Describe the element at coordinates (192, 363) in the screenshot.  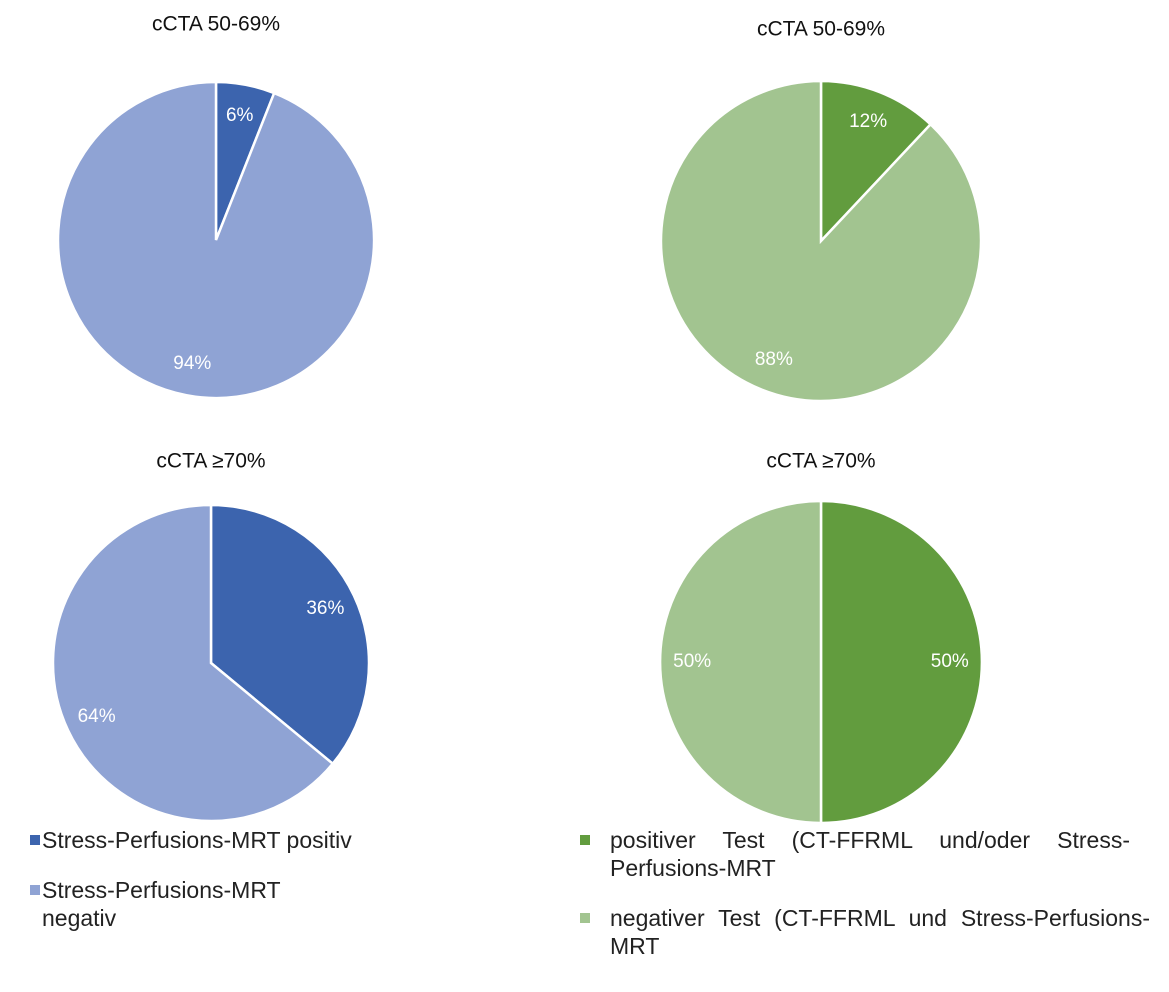
I see `data-label: 94%` at that location.